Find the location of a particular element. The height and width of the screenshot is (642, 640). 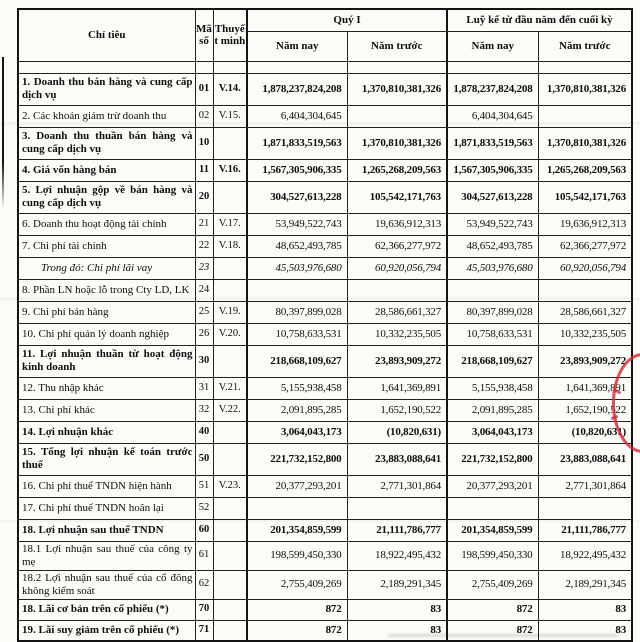

code-cell: 32 is located at coordinates (204, 410).